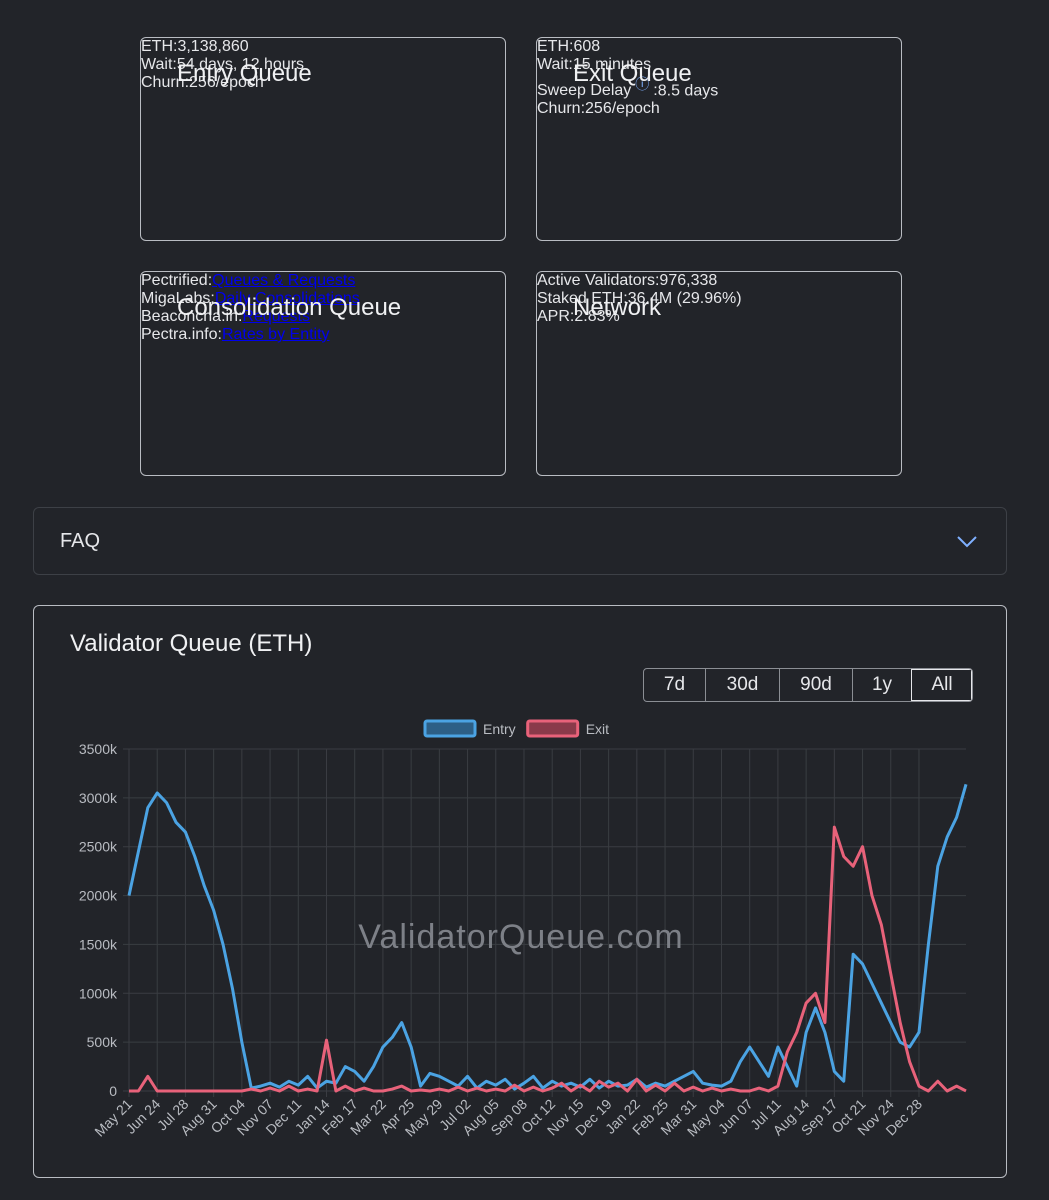 This screenshot has height=1200, width=1049. Describe the element at coordinates (815, 685) in the screenshot. I see `range-button: 90d` at that location.